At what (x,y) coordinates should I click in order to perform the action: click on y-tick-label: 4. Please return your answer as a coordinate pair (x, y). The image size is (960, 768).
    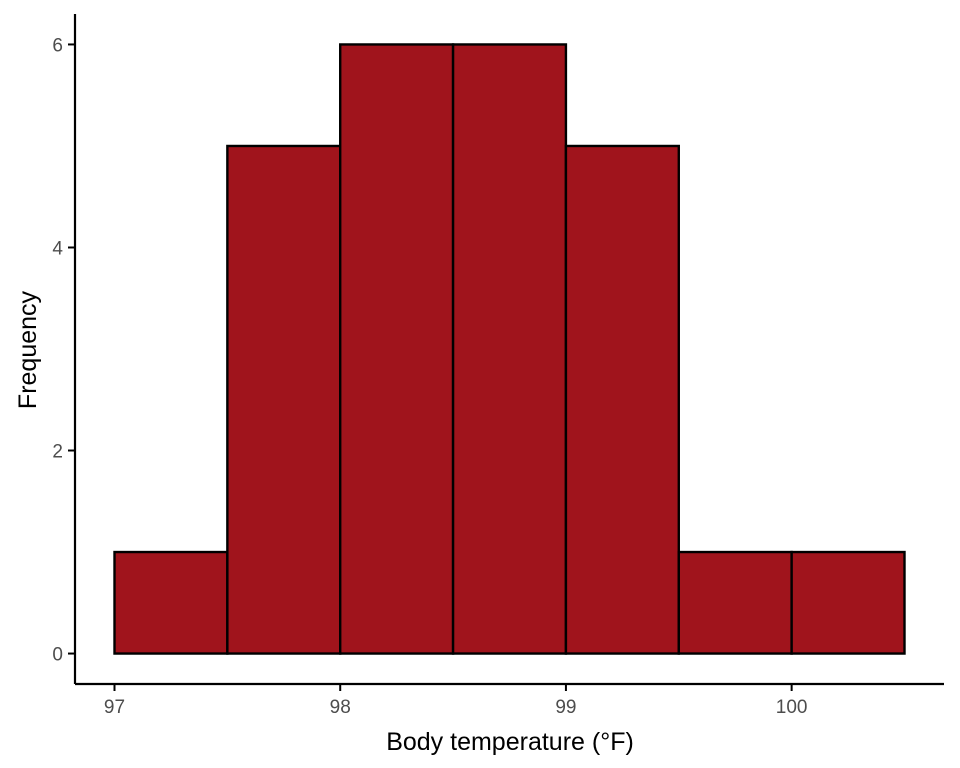
    Looking at the image, I should click on (57, 248).